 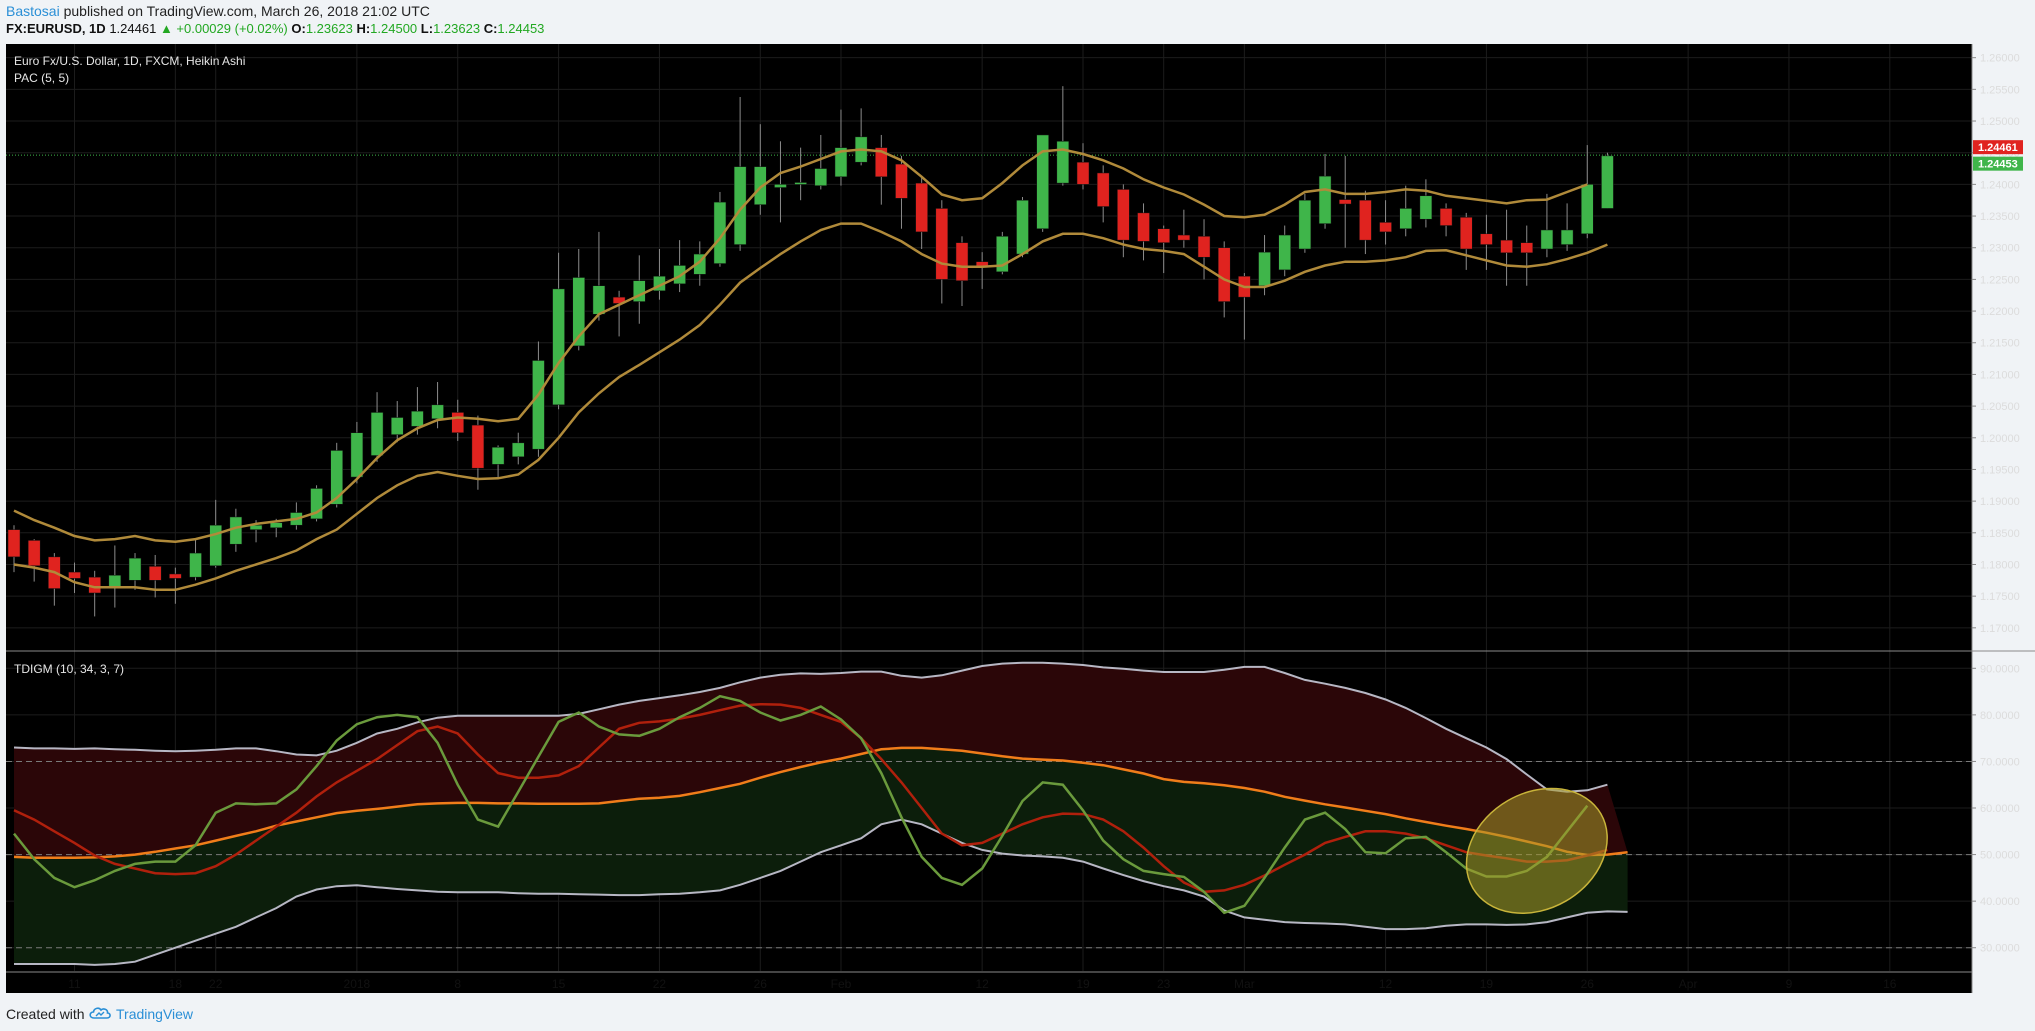 What do you see at coordinates (2000, 809) in the screenshot?
I see `indicator-tick-label: 60.0000` at bounding box center [2000, 809].